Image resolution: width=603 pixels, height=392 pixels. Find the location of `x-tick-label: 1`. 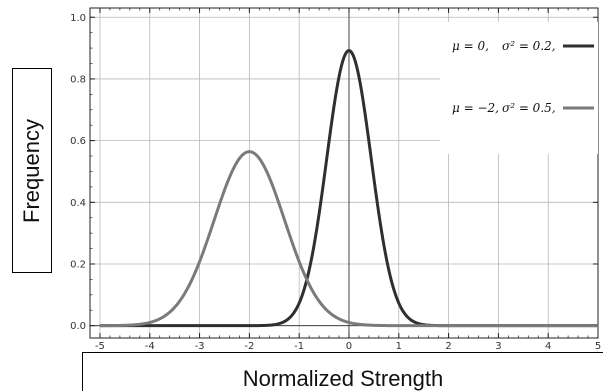

x-tick-label: 1 is located at coordinates (399, 346).